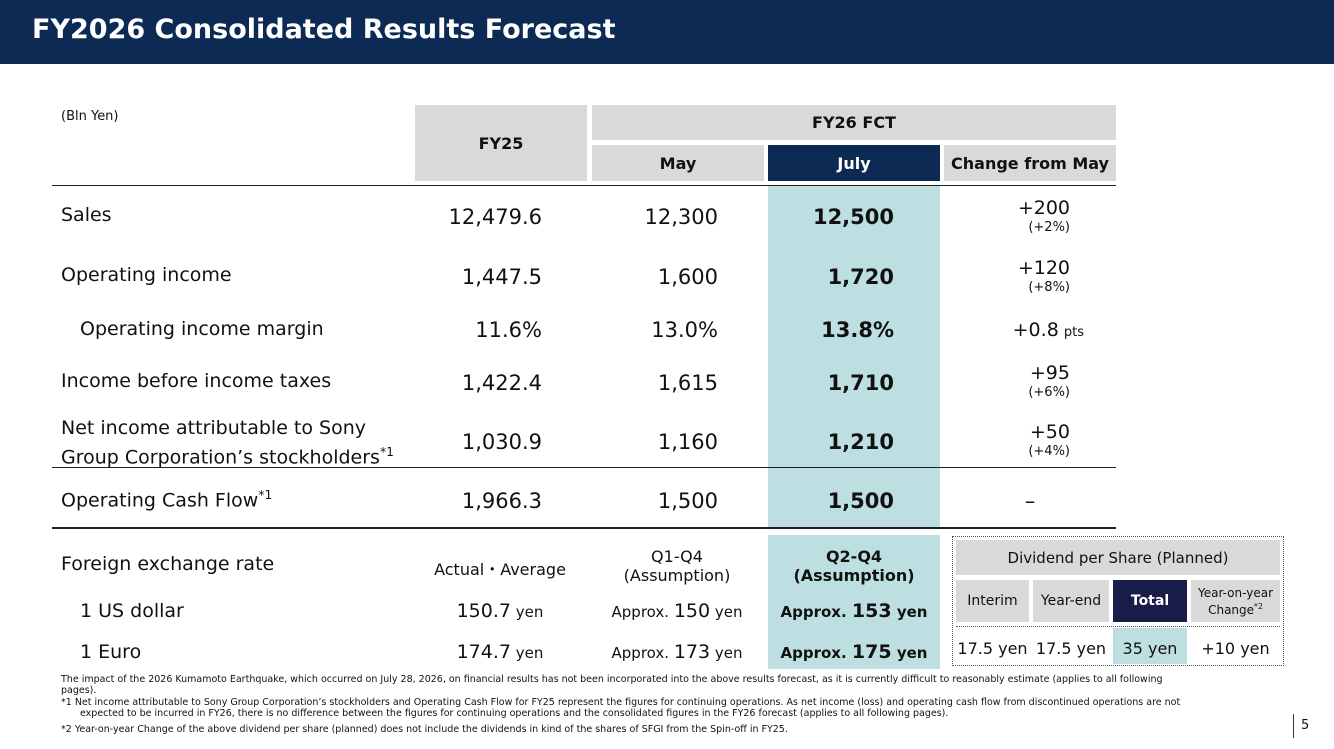 The height and width of the screenshot is (749, 1334). Describe the element at coordinates (79, 690) in the screenshot. I see `note-earthquake-cont: pages).` at that location.